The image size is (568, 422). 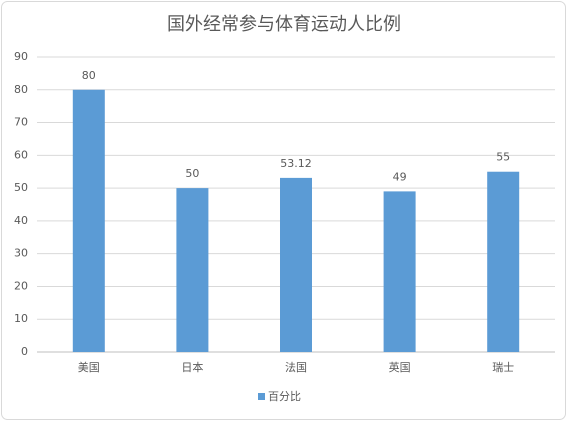 What do you see at coordinates (24, 351) in the screenshot?
I see `y-tick-label: 0` at bounding box center [24, 351].